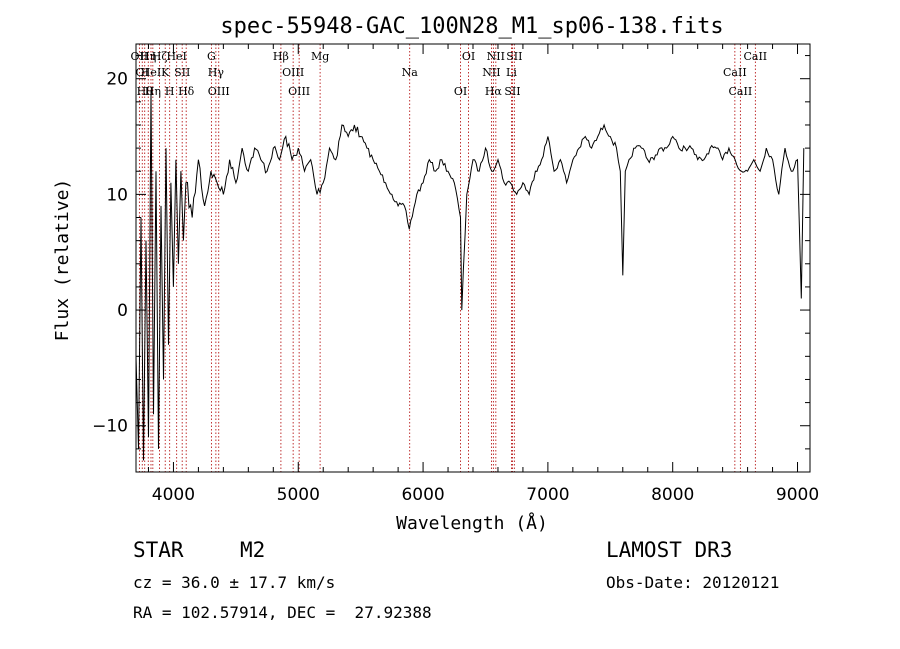  What do you see at coordinates (186, 91) in the screenshot?
I see `line-marker-label: Hδ` at bounding box center [186, 91].